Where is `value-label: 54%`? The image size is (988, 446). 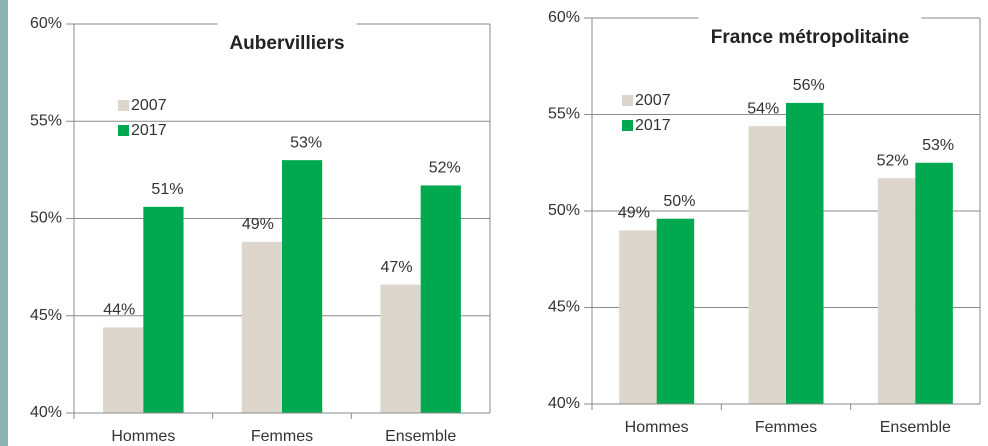
value-label: 54% is located at coordinates (763, 108).